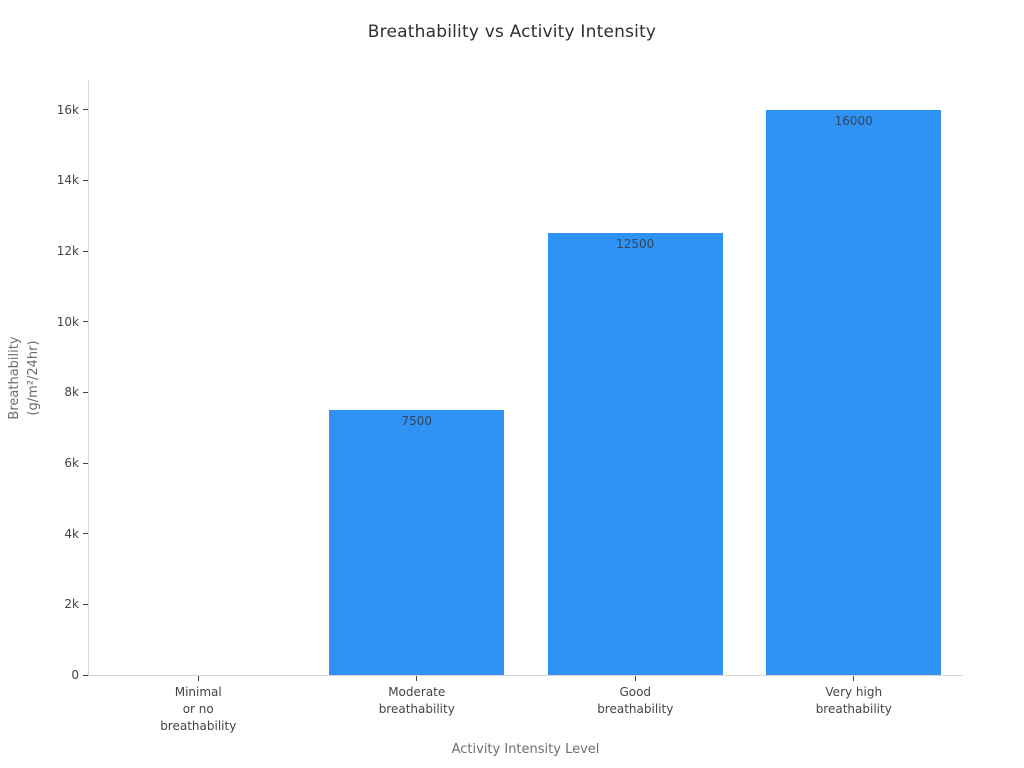 This screenshot has height=768, width=1024. Describe the element at coordinates (416, 700) in the screenshot. I see `x-tick-label: Moderate breathability` at that location.